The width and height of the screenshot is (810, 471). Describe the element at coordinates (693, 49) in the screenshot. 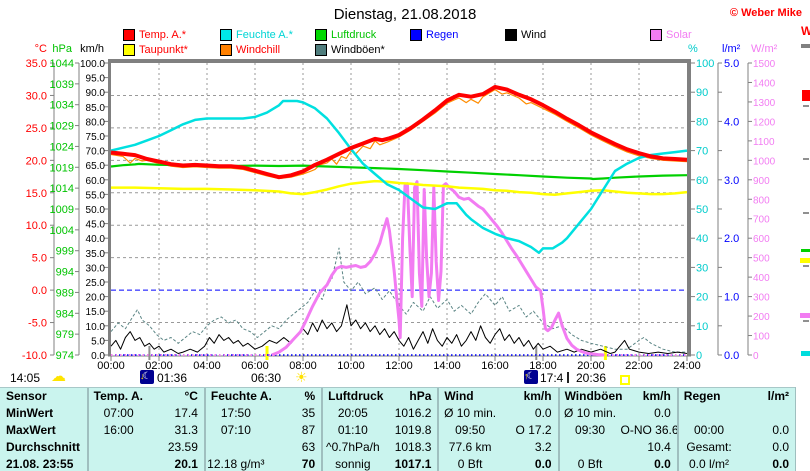

I see `axis-title-pct: %` at that location.